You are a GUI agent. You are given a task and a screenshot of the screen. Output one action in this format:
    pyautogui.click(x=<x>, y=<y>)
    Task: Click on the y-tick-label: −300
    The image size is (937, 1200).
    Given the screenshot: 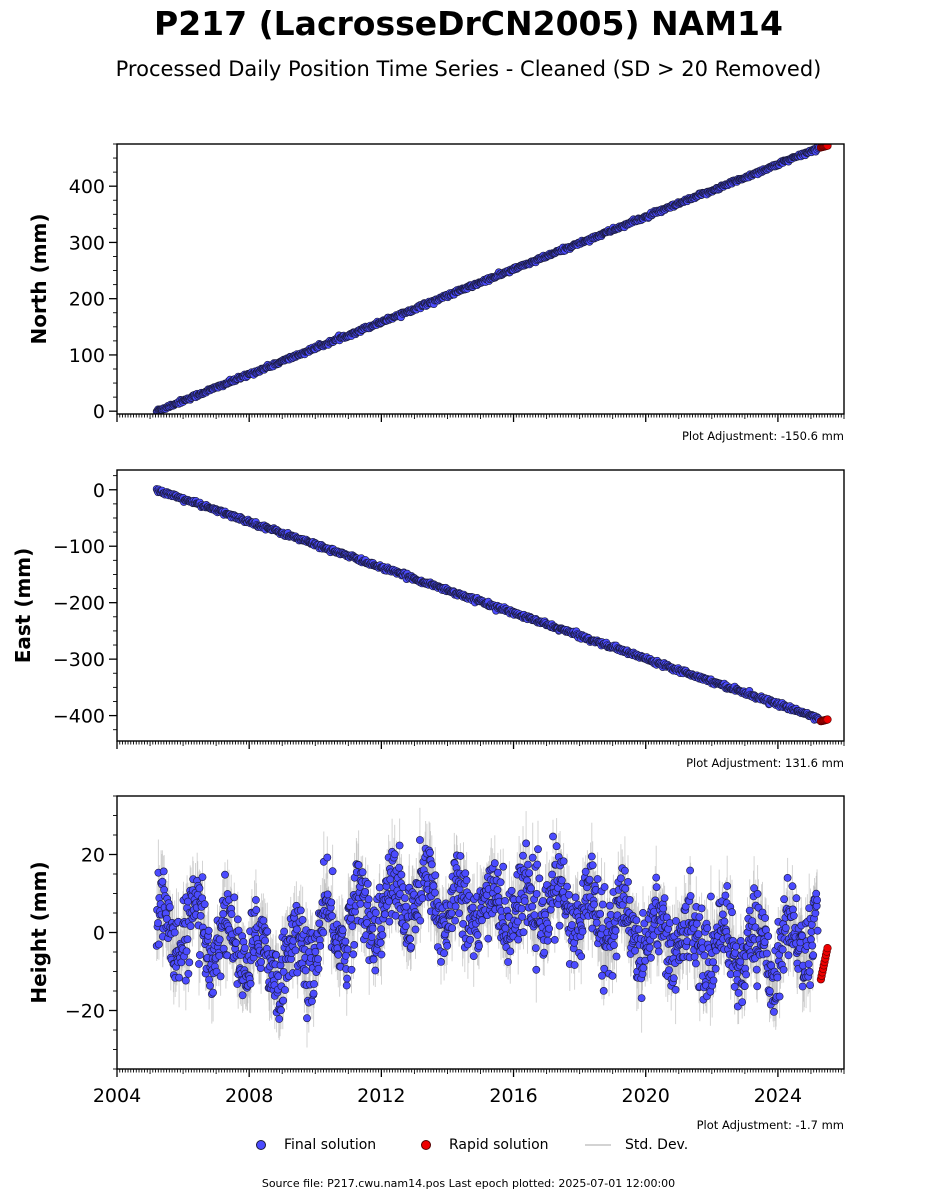 What is the action you would take?
    pyautogui.click(x=79, y=660)
    